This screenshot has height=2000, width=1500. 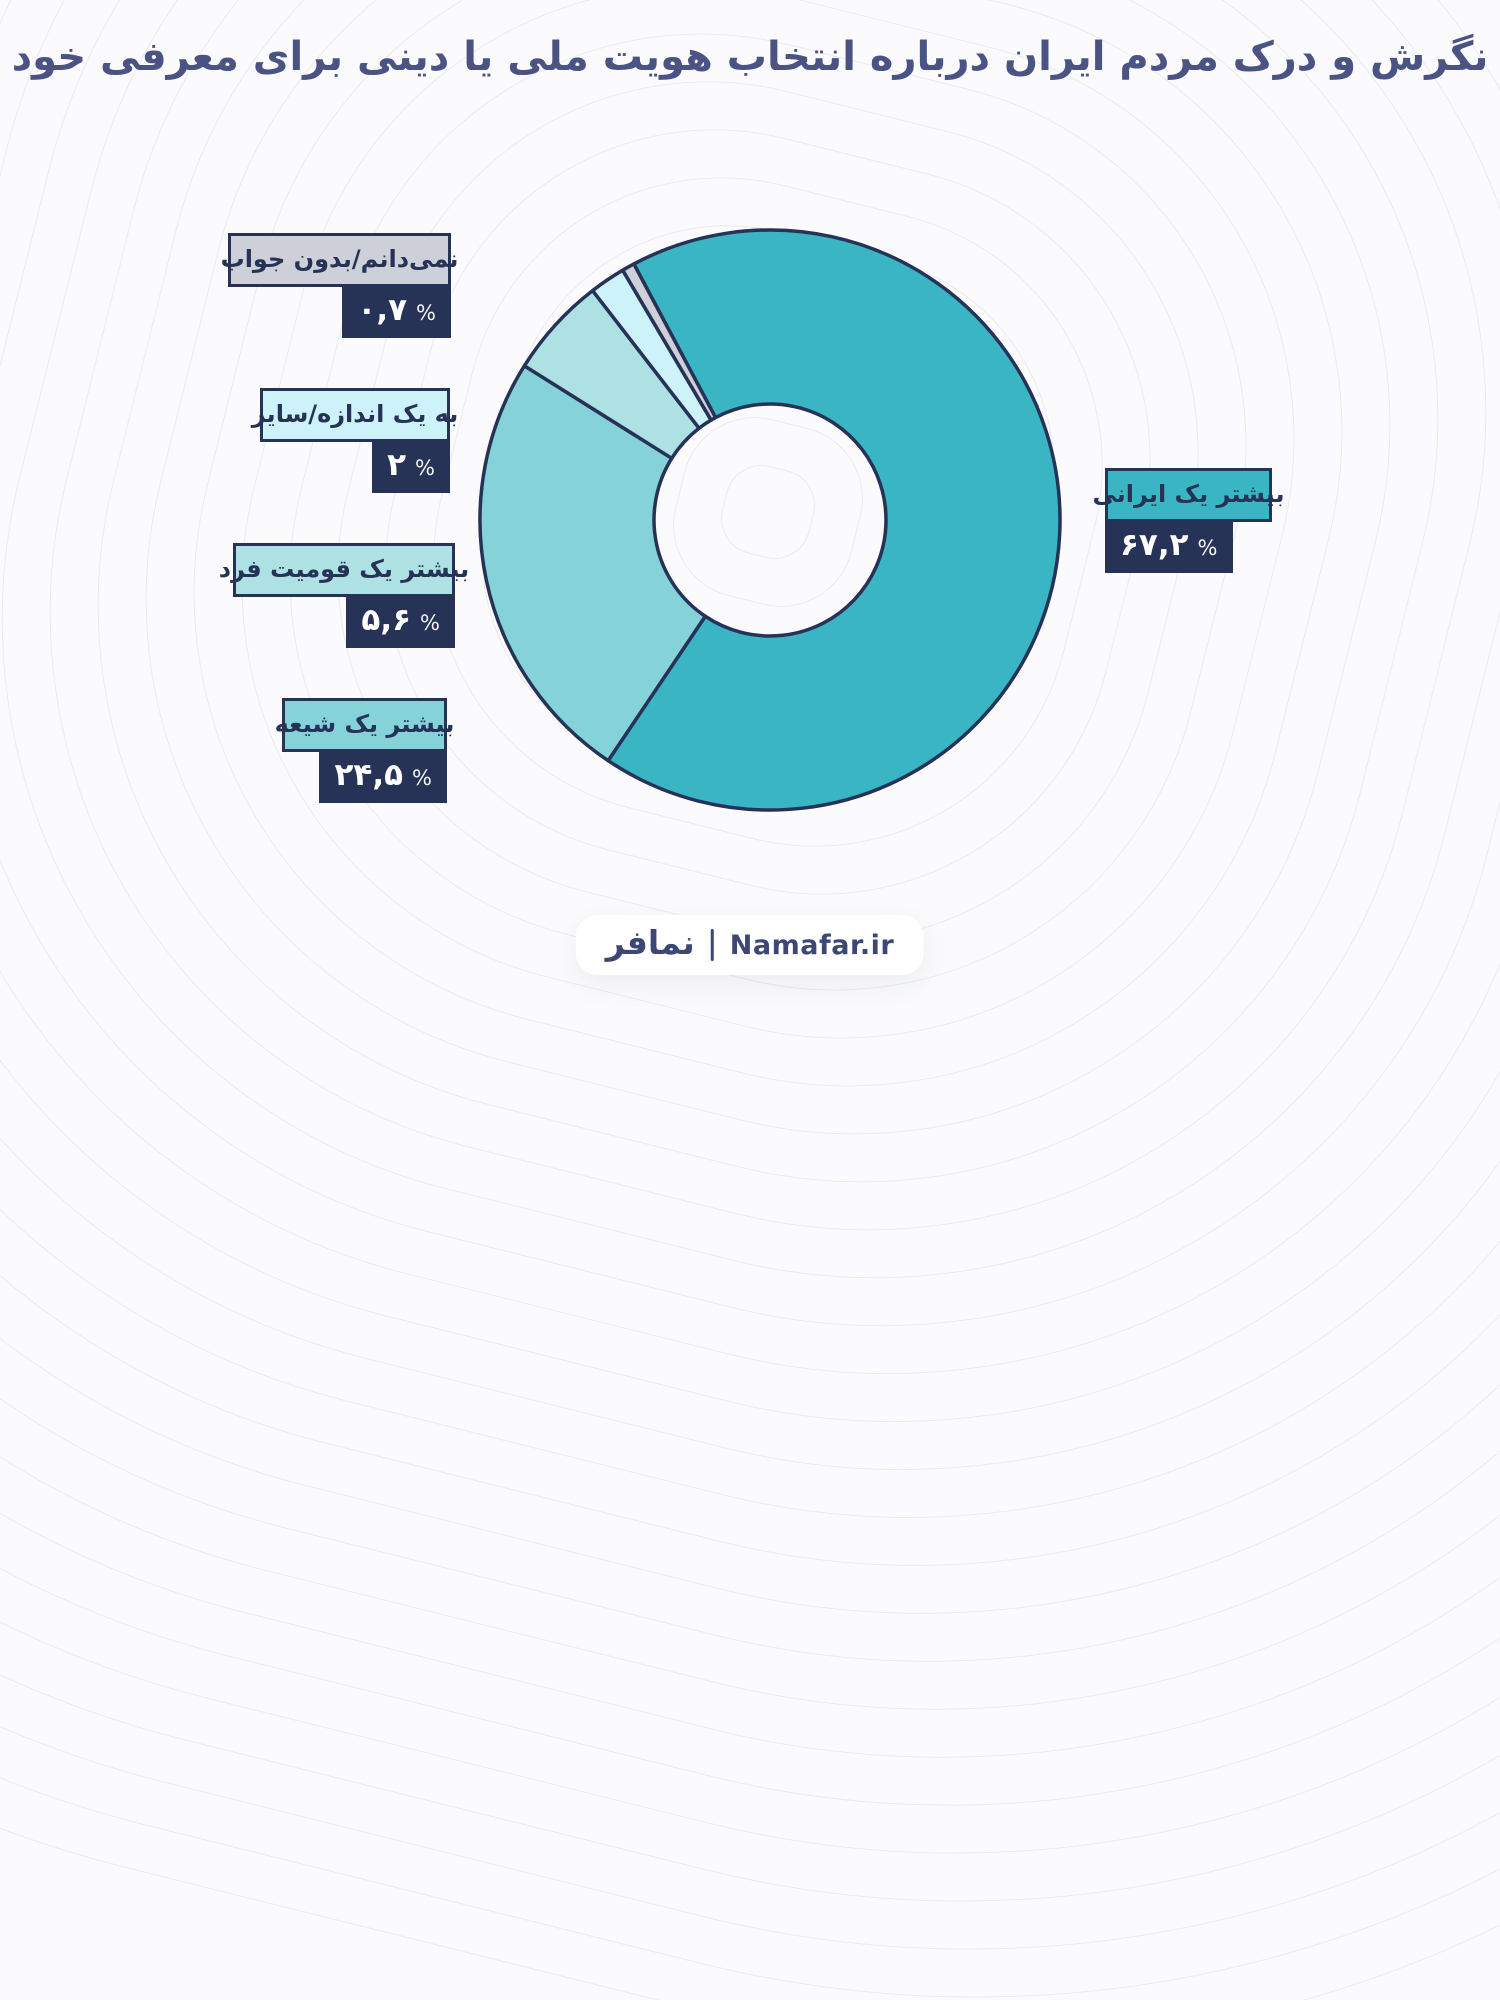 I want to click on segment-label-mostly-iranian: بیشتر یک ایرانی, so click(x=1188, y=495).